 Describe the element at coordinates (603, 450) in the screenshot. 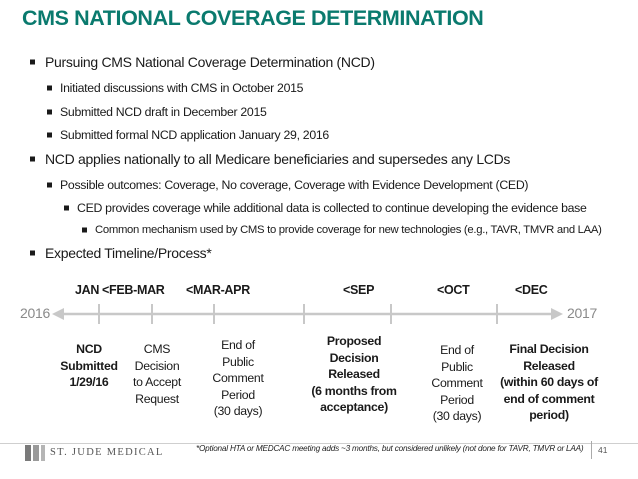

I see `page-number: 41` at that location.